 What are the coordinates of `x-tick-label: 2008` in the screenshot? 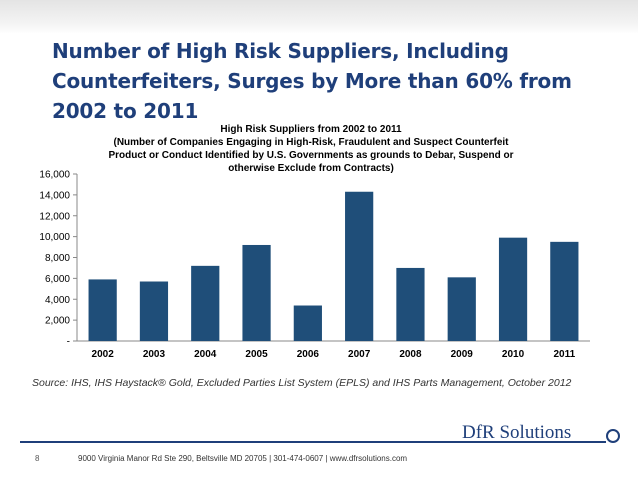 It's located at (410, 354).